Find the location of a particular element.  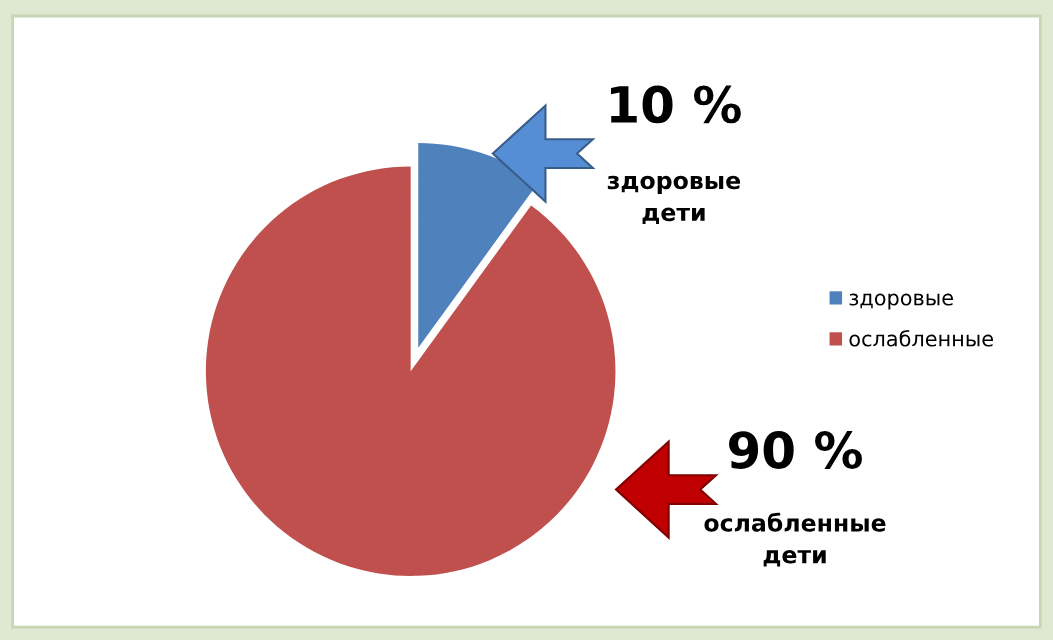

text: ослабленные дети is located at coordinates (795, 539).